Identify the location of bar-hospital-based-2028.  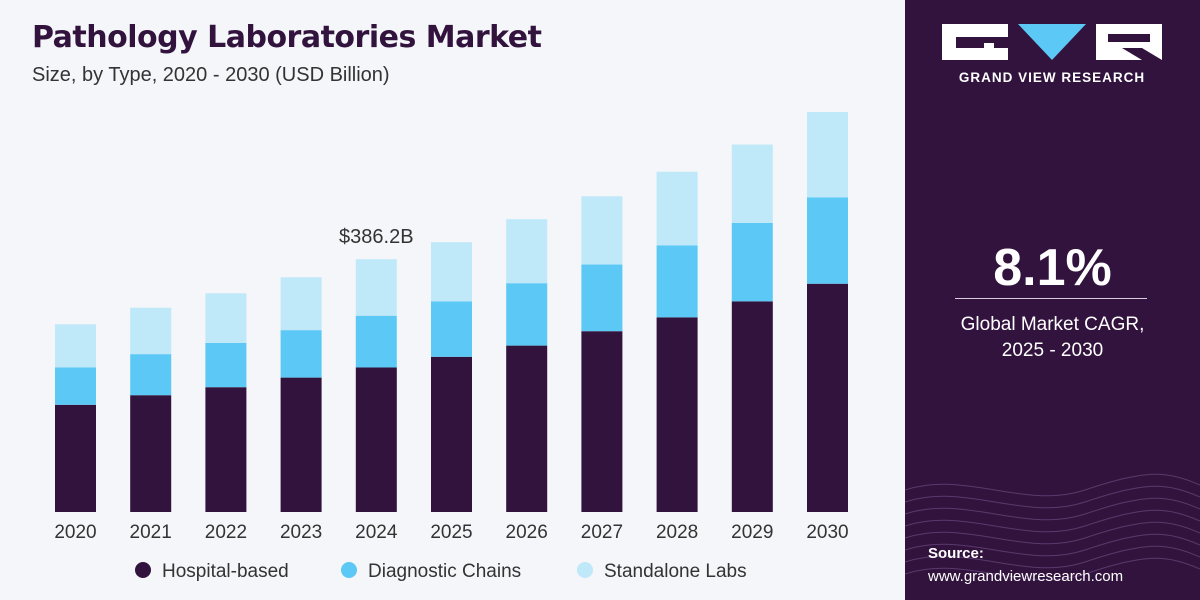
(677, 414).